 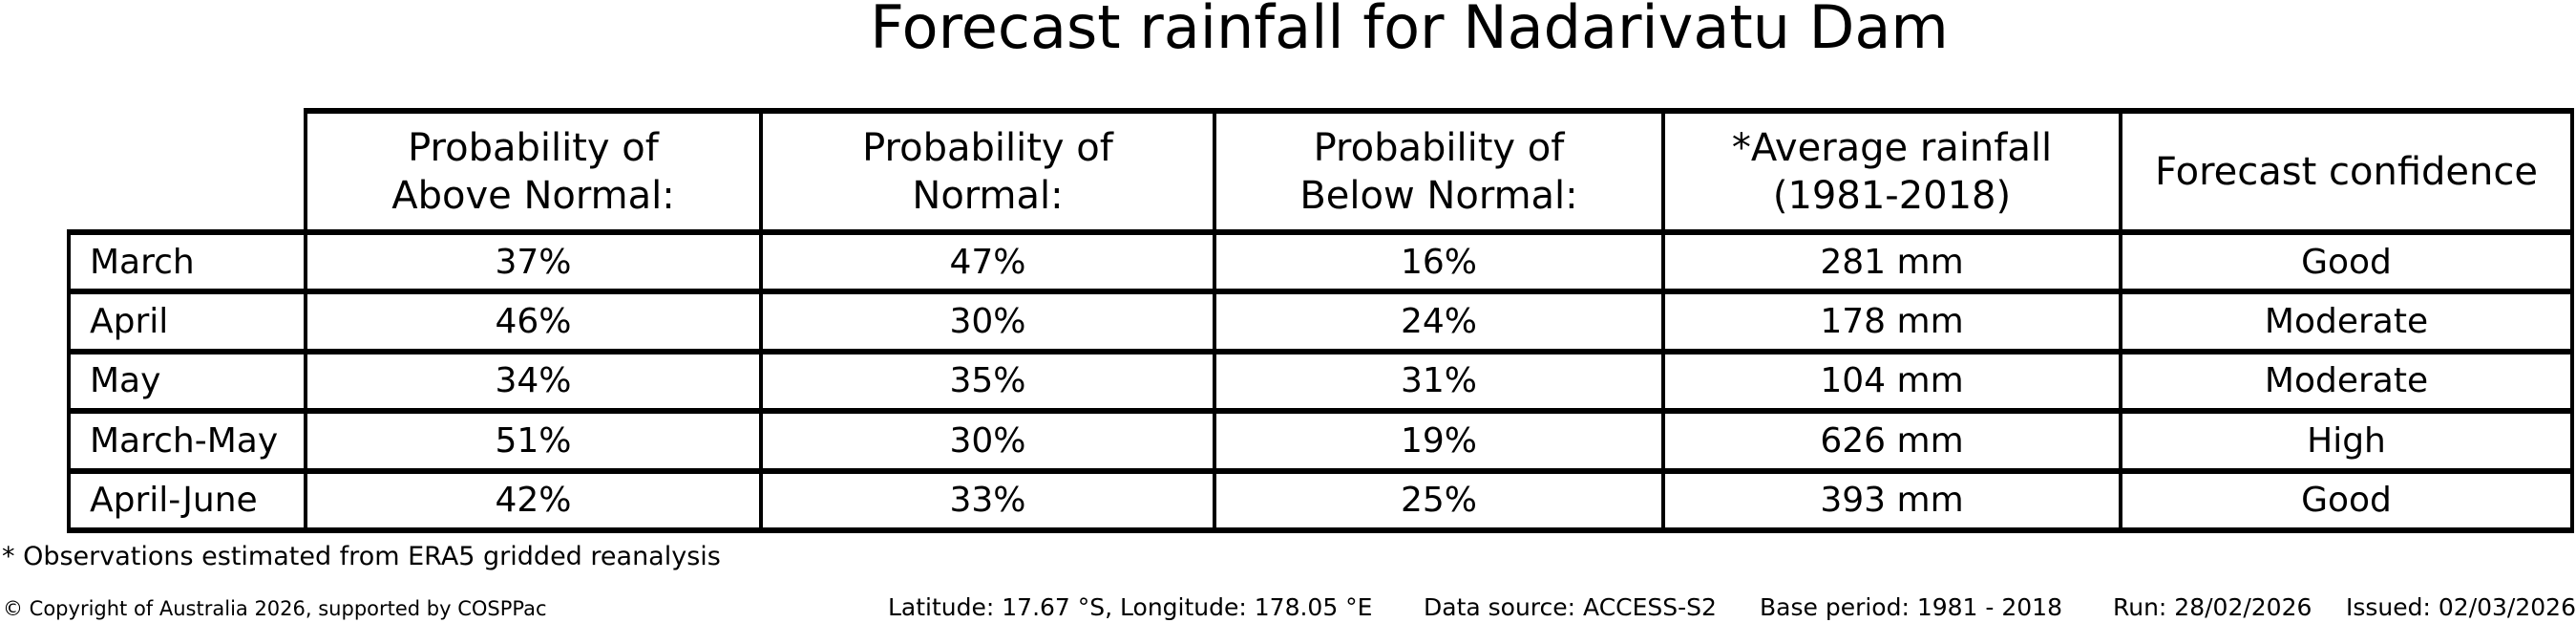 I want to click on cell-normal: 47%, so click(x=987, y=261).